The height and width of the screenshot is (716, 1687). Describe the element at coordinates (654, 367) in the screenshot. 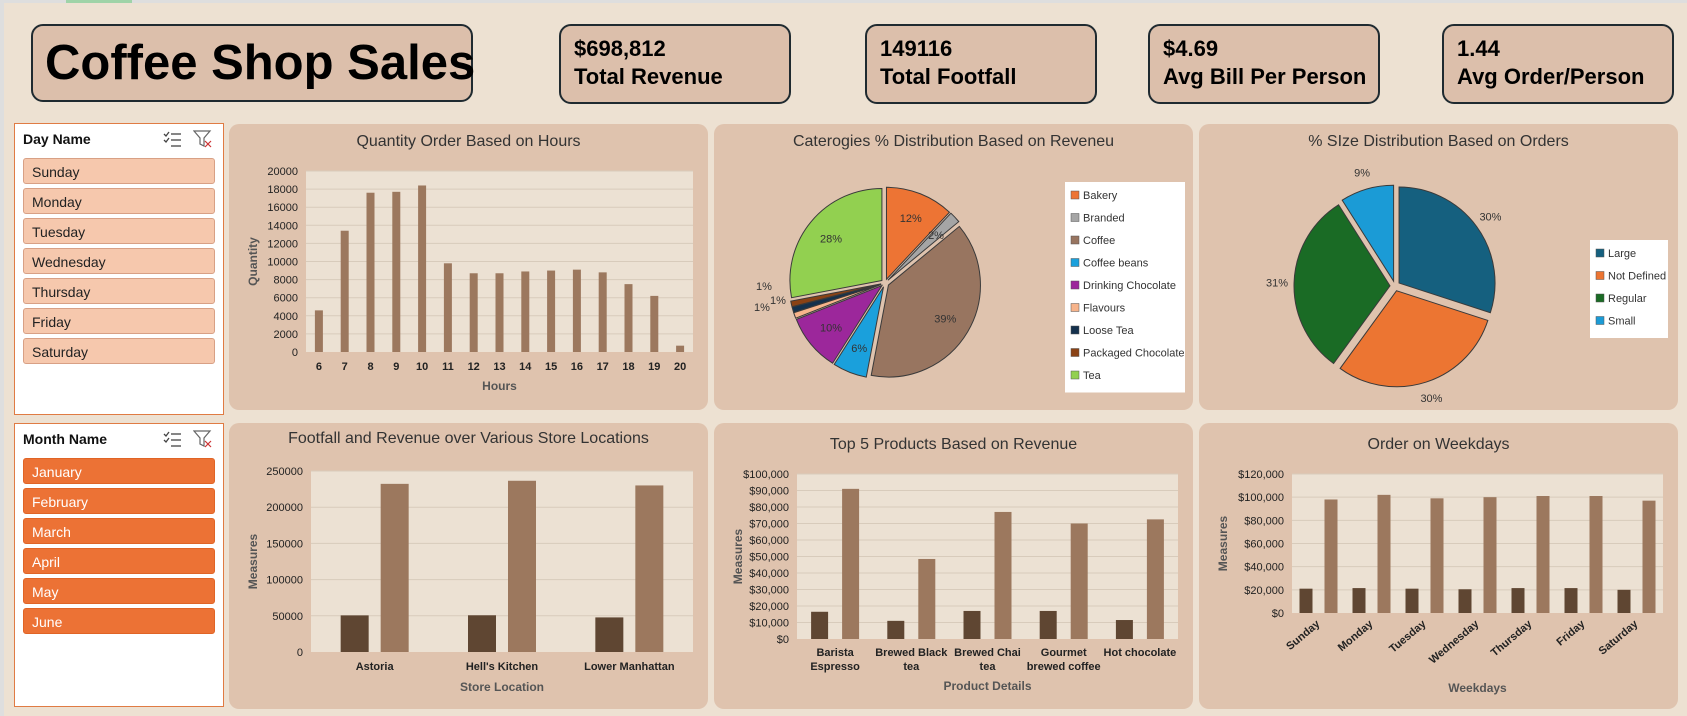

I see `x-tick-label: 19` at that location.